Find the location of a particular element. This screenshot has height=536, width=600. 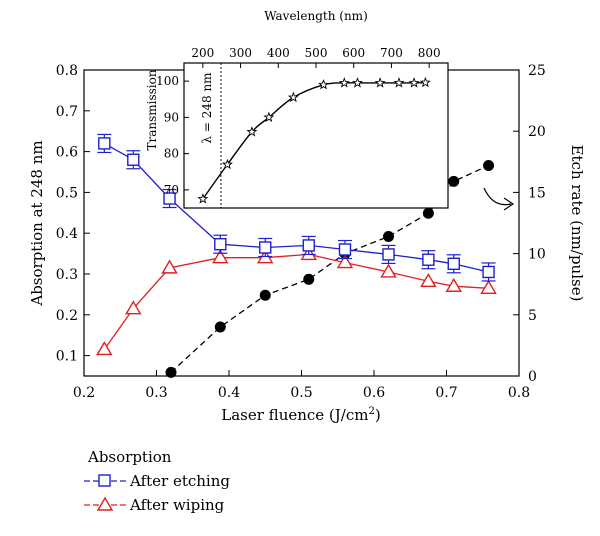

x-tick-label: 0.4 is located at coordinates (229, 393).